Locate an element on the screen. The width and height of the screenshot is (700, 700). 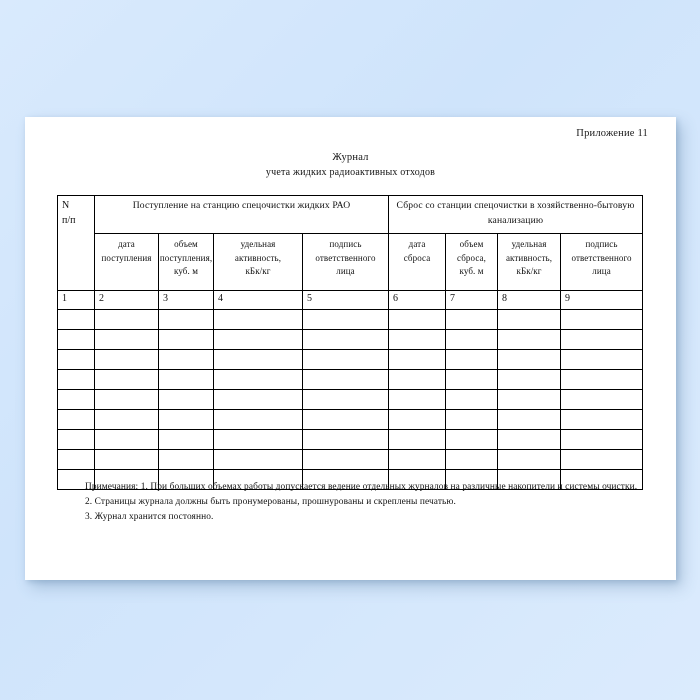
column-number-cell: 8 is located at coordinates (529, 300).